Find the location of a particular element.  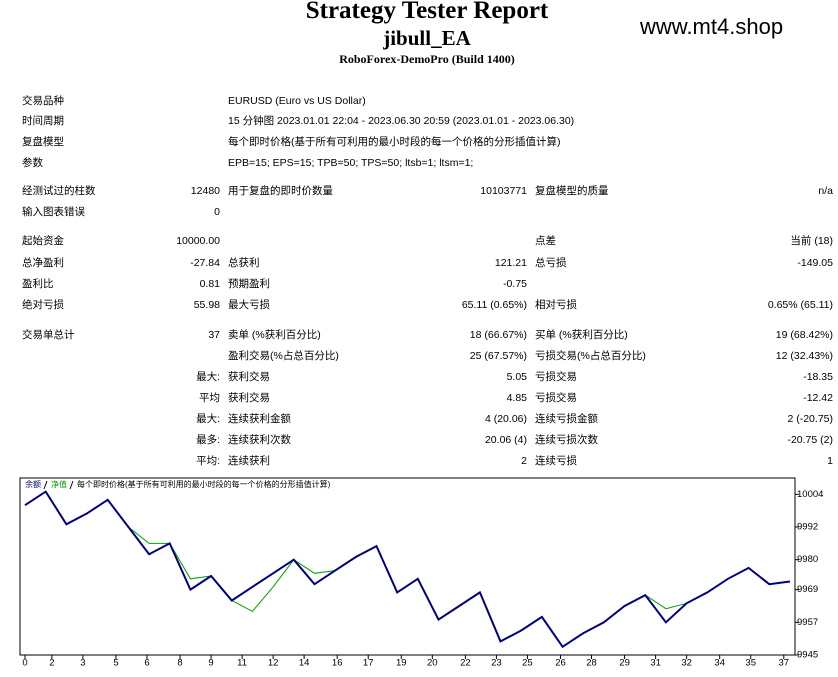

label-cell: 经测试过的柱数 is located at coordinates (59, 191).